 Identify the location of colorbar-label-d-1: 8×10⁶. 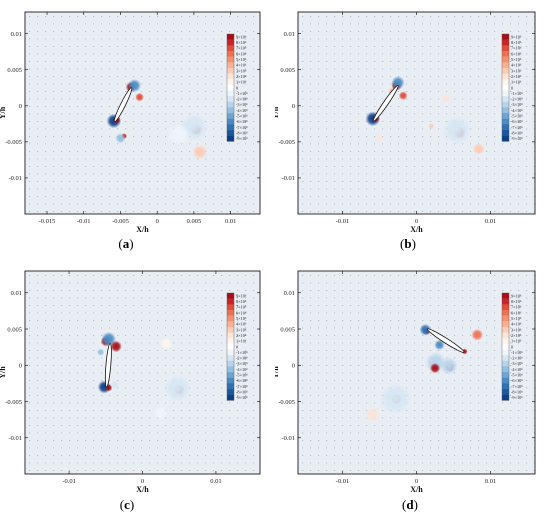
(516, 301).